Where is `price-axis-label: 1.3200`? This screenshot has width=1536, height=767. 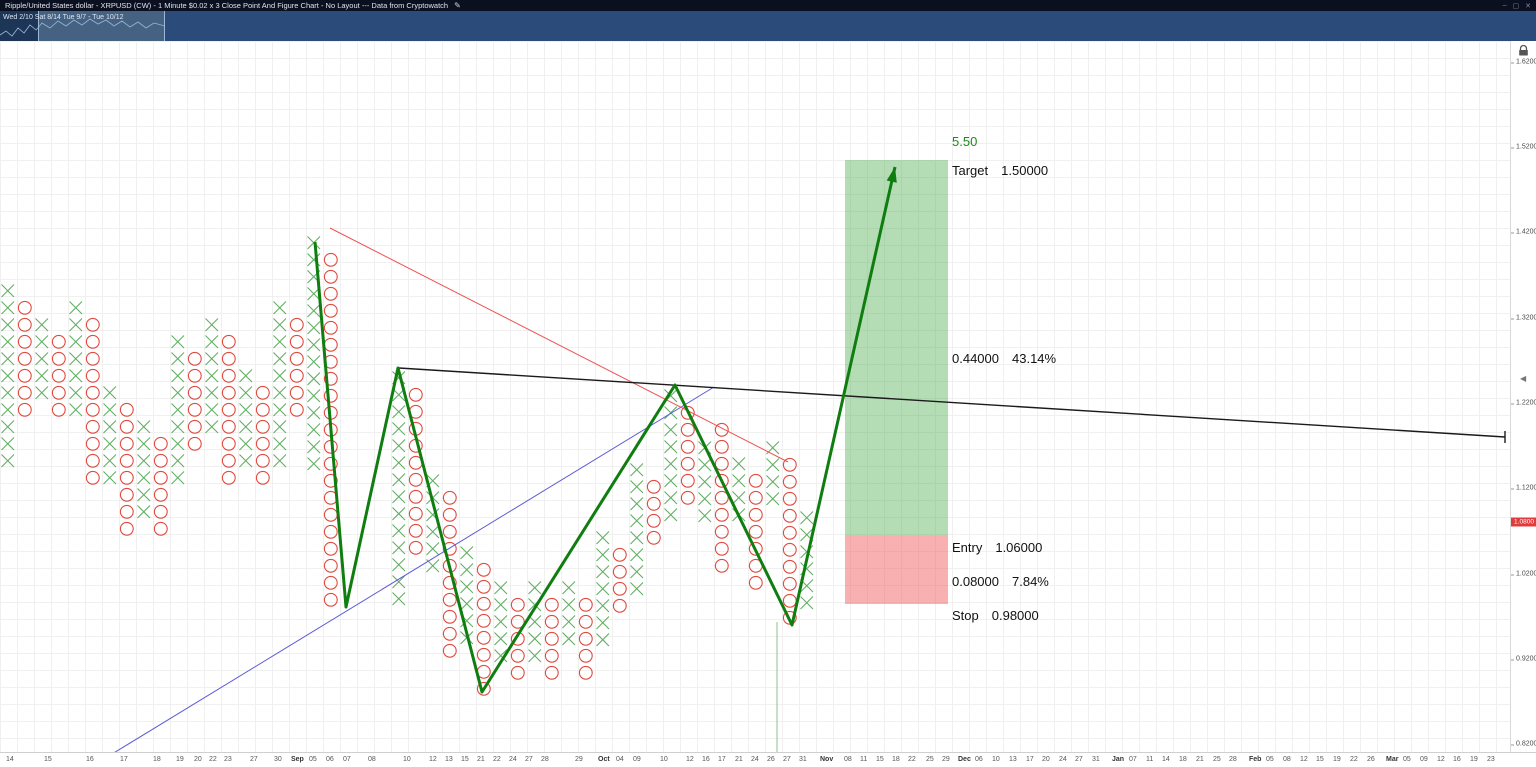 price-axis-label: 1.3200 is located at coordinates (1523, 318).